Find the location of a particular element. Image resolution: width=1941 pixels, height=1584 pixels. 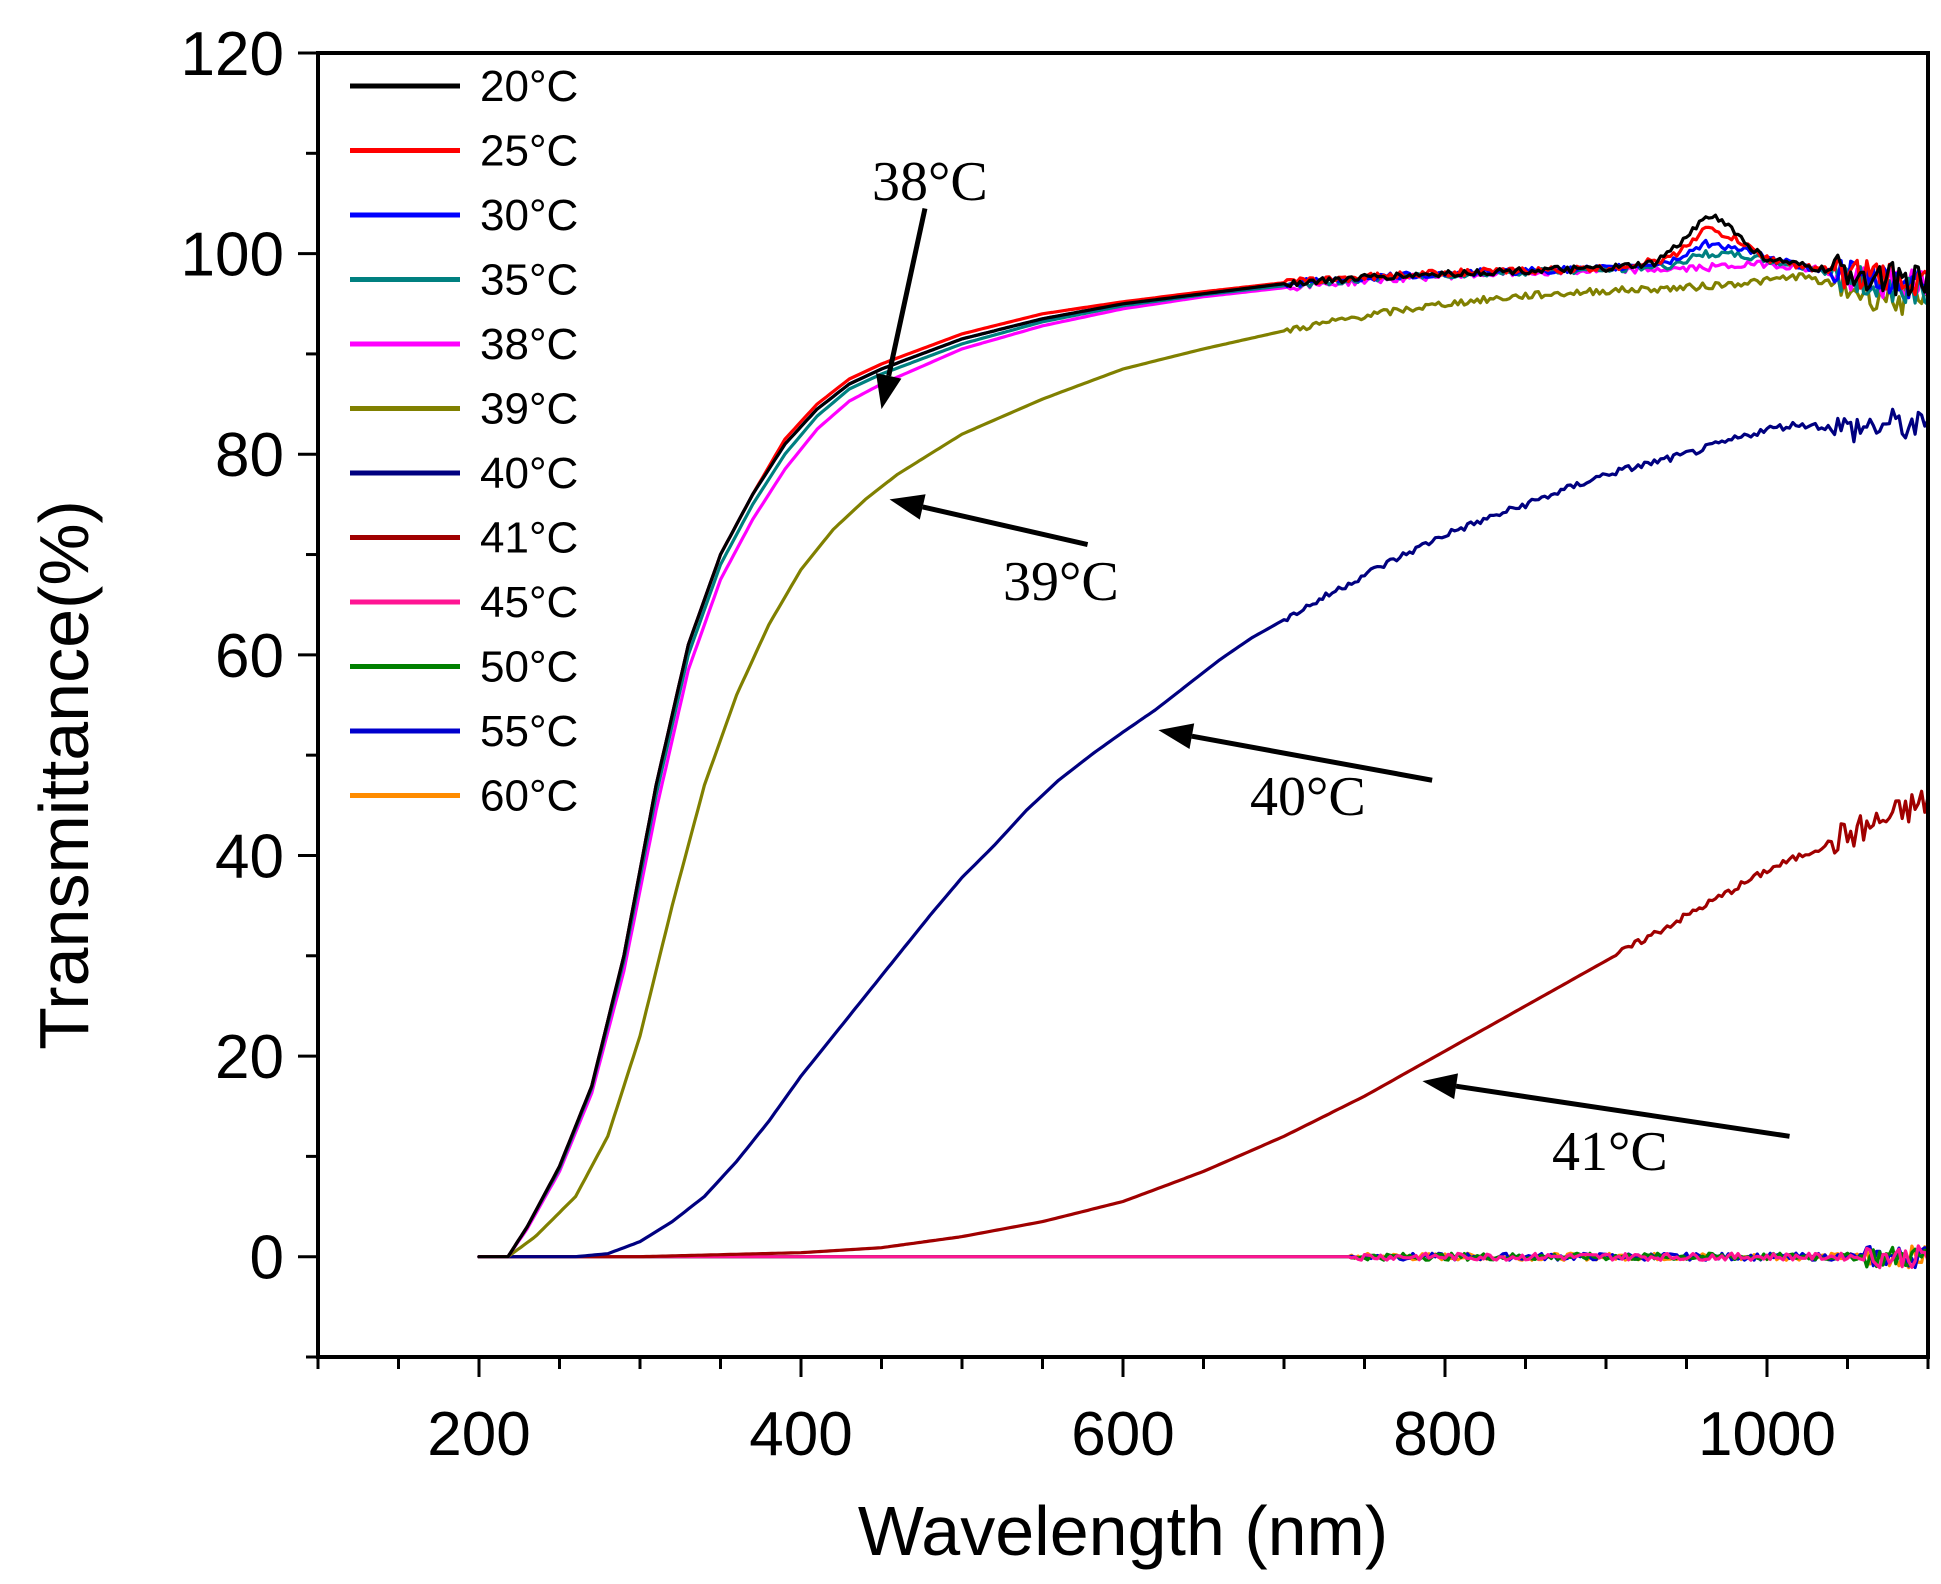

legend-label: 30°C is located at coordinates (529, 215).